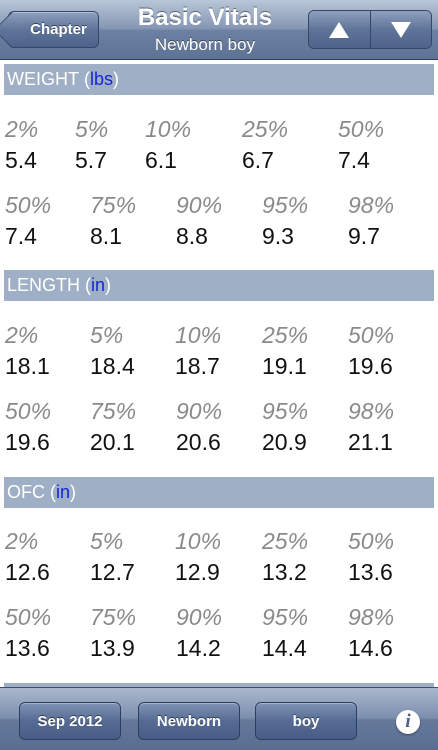 The width and height of the screenshot is (438, 750). I want to click on ofc-row-low: 2% 12.6 5% 12.7 10% 12.9 25% 13.2 50% 13.6, so click(219, 558).